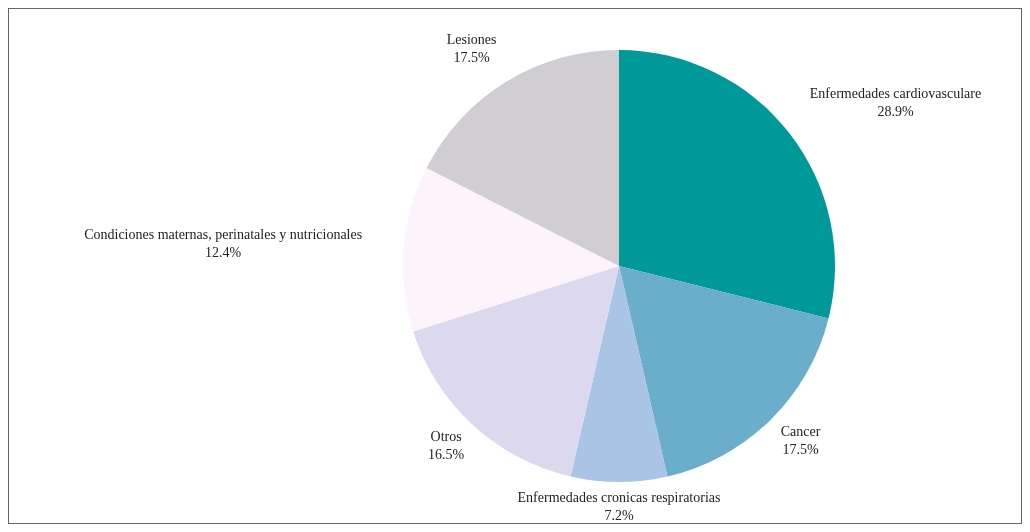 The image size is (1030, 532). Describe the element at coordinates (223, 235) in the screenshot. I see `slice-label: Condiciones maternas, perinatales y nutricionales` at that location.